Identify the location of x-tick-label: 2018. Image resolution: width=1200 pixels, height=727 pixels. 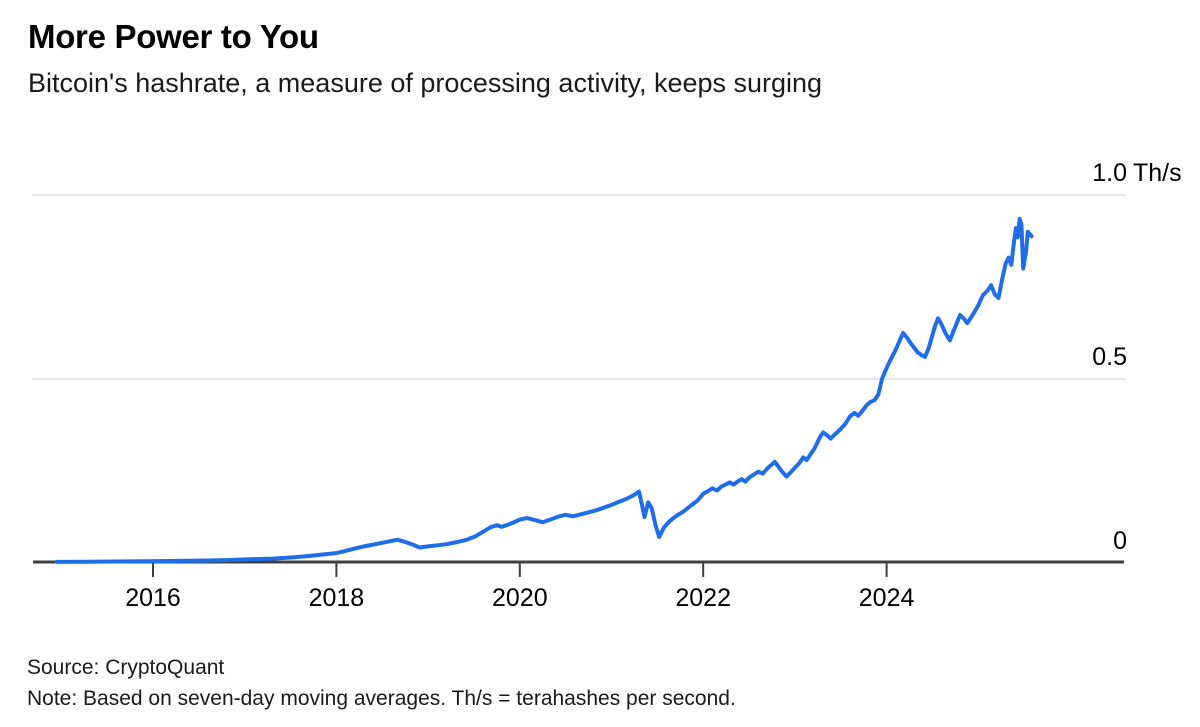
(337, 598).